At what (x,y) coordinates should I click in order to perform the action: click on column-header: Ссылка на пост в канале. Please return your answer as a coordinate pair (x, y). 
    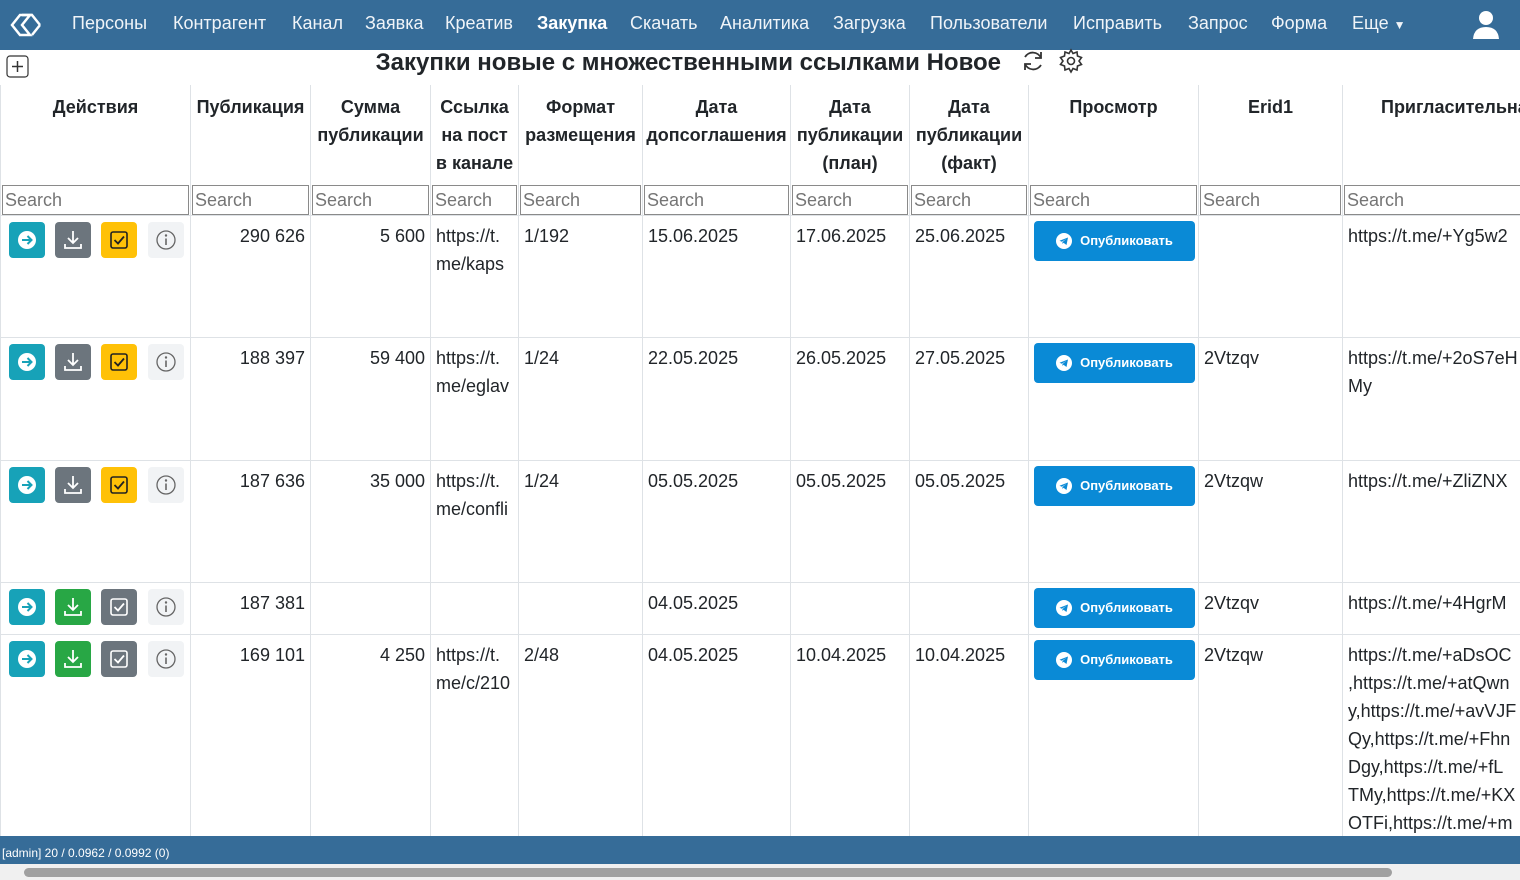
    Looking at the image, I should click on (474, 135).